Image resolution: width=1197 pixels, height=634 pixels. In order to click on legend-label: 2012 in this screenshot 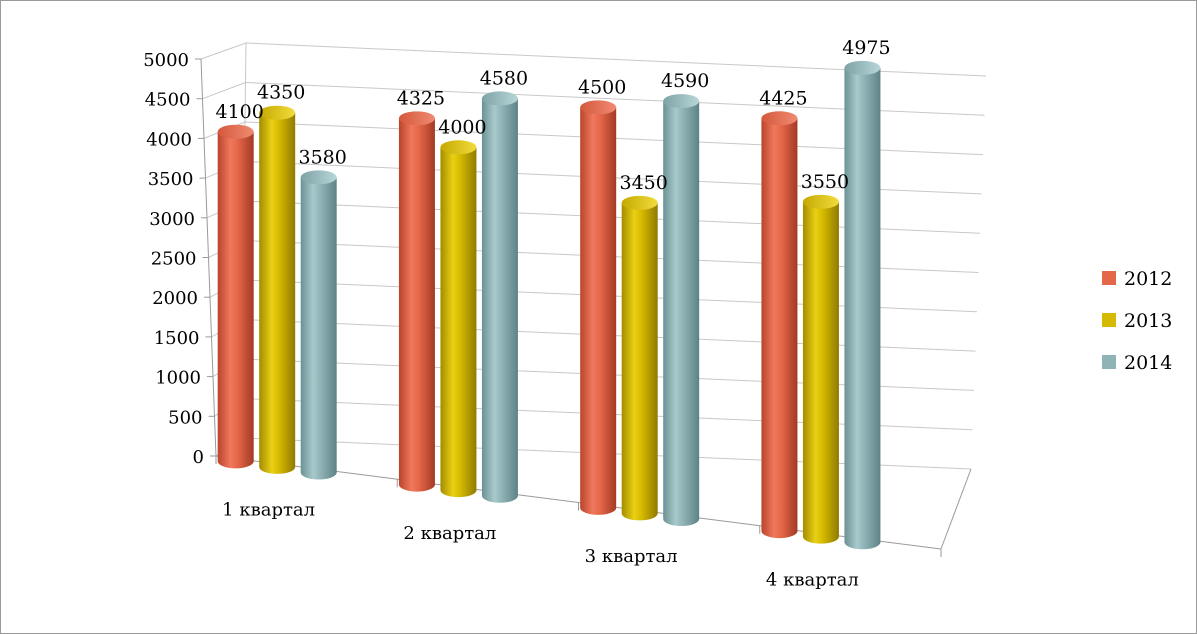, I will do `click(1148, 279)`.